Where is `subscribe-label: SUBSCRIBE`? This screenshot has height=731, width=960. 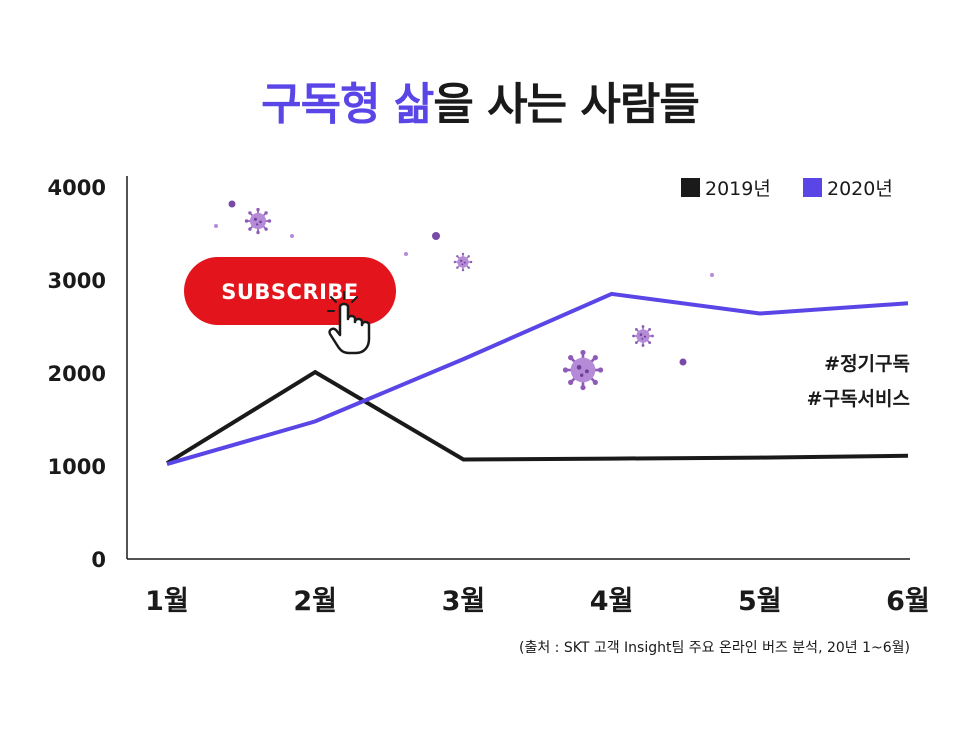 subscribe-label: SUBSCRIBE is located at coordinates (290, 292).